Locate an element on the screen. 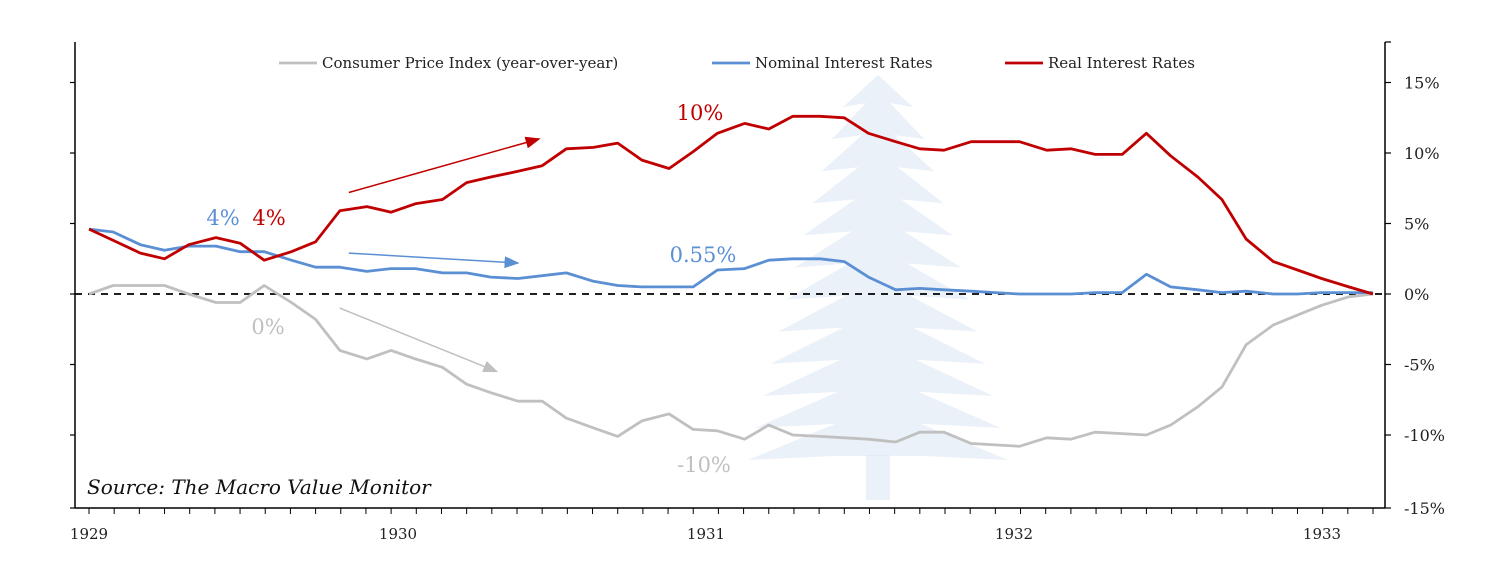 The width and height of the screenshot is (1486, 583). annotation-label: -10% is located at coordinates (704, 465).